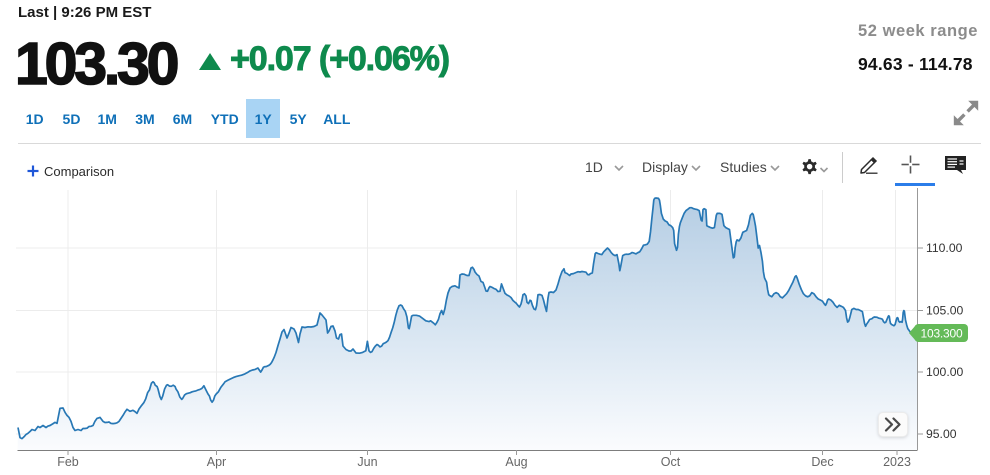 Image resolution: width=990 pixels, height=475 pixels. I want to click on svg-text: Dec, so click(822, 462).